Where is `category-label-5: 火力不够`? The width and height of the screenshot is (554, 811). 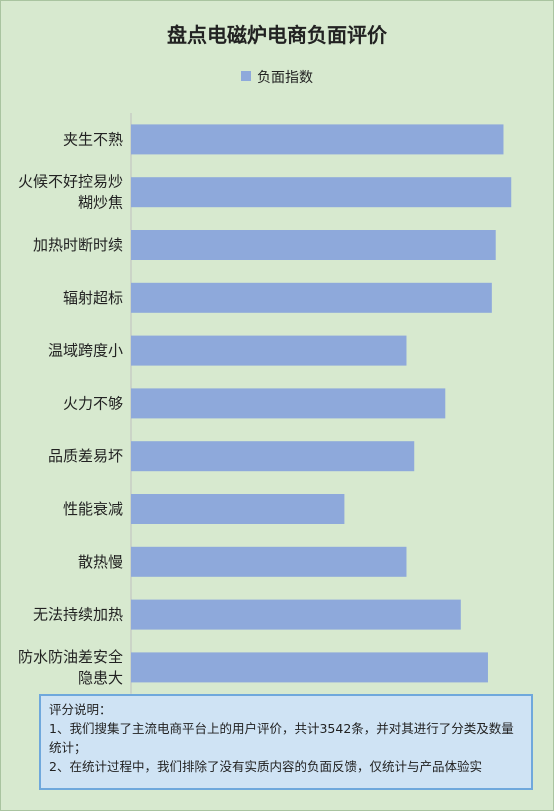
category-label-5: 火力不够 is located at coordinates (93, 403).